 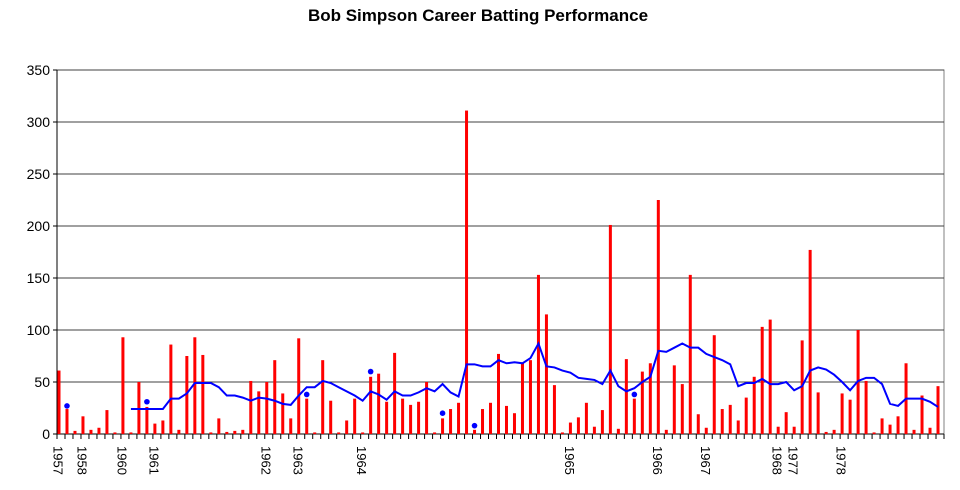 I want to click on y-tick-label: 300, so click(x=39, y=122).